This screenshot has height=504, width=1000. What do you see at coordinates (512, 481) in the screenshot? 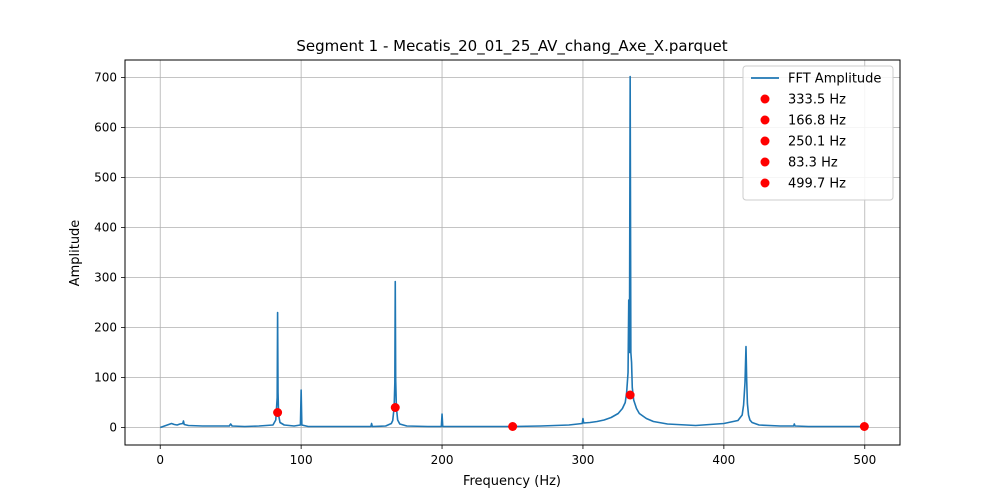
I see `x-axis-label: Frequency (Hz)` at bounding box center [512, 481].